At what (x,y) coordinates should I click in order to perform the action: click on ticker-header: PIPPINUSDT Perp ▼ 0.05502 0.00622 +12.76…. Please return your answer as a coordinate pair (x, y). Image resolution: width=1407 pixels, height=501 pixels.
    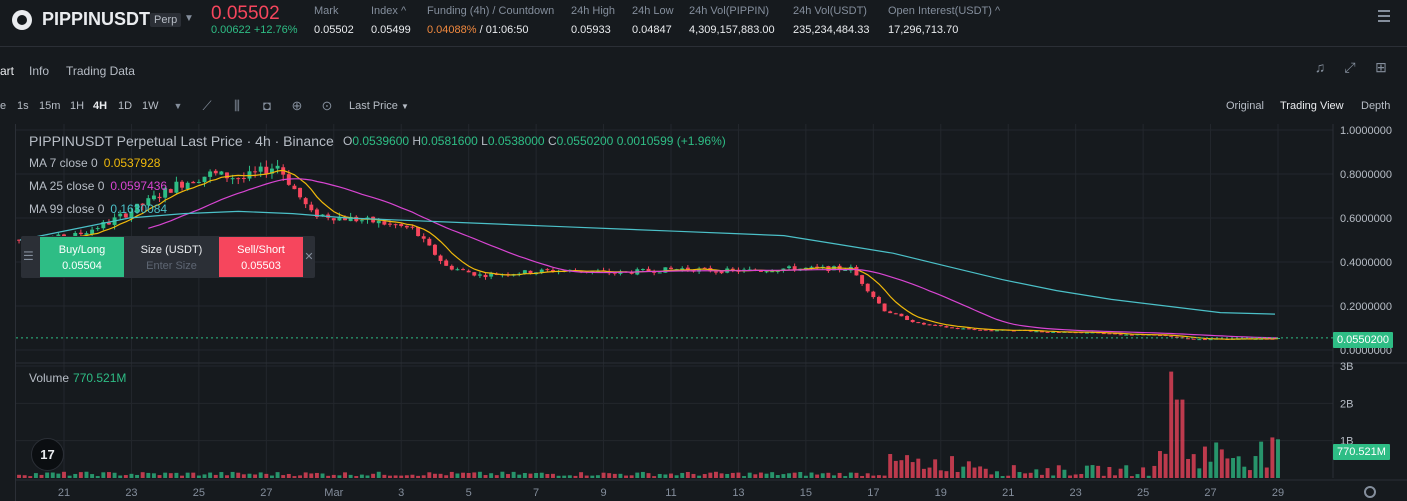
    Looking at the image, I should click on (703, 23).